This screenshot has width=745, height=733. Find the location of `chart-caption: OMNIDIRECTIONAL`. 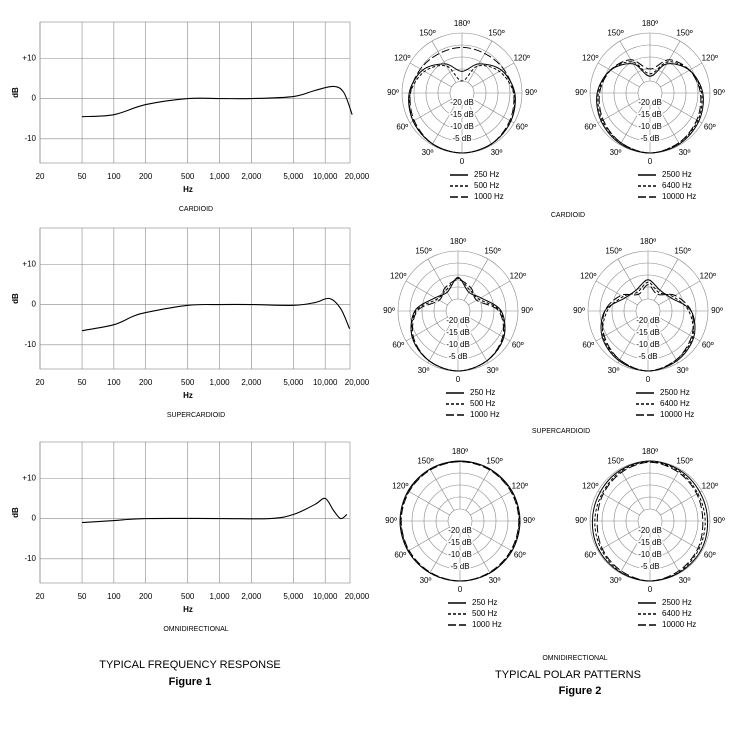

chart-caption: OMNIDIRECTIONAL is located at coordinates (195, 629).